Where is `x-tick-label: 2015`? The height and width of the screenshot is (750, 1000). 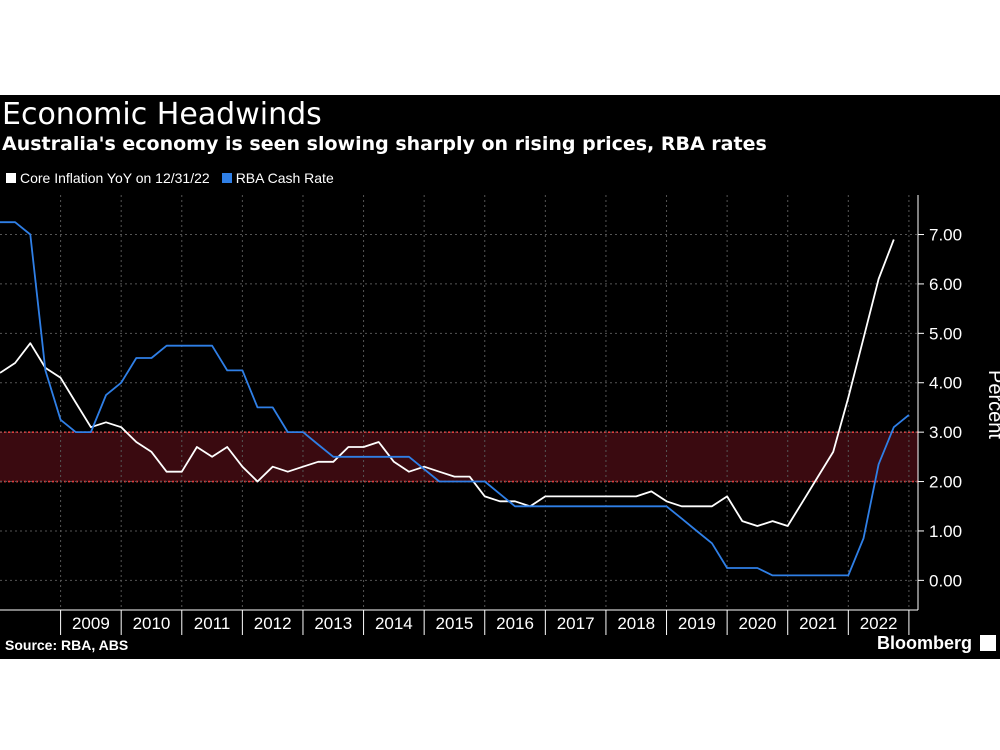 x-tick-label: 2015 is located at coordinates (455, 623).